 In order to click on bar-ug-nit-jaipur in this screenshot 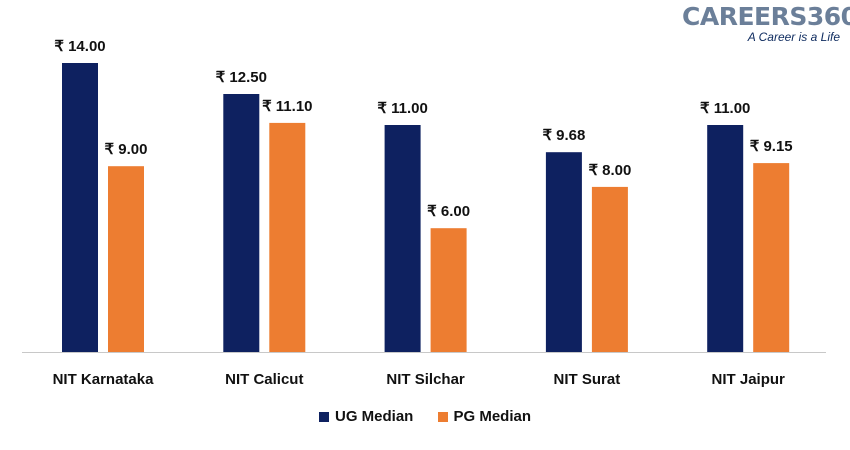, I will do `click(725, 238)`.